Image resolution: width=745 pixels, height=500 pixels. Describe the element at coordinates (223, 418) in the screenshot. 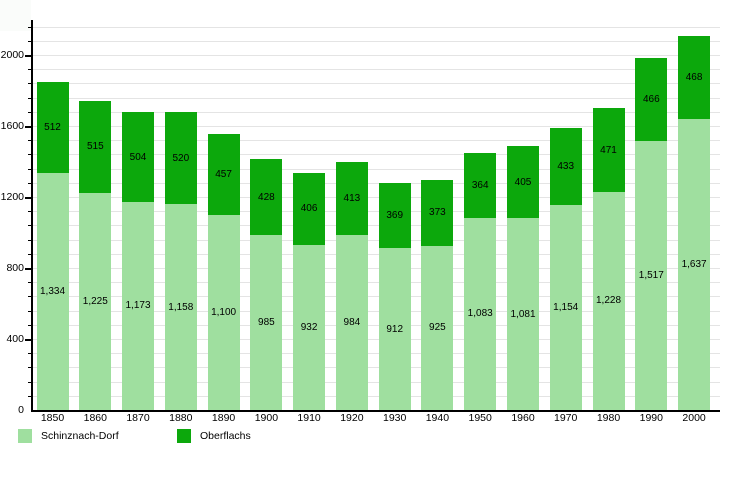

I see `x-axis-label-1890: 1890` at that location.